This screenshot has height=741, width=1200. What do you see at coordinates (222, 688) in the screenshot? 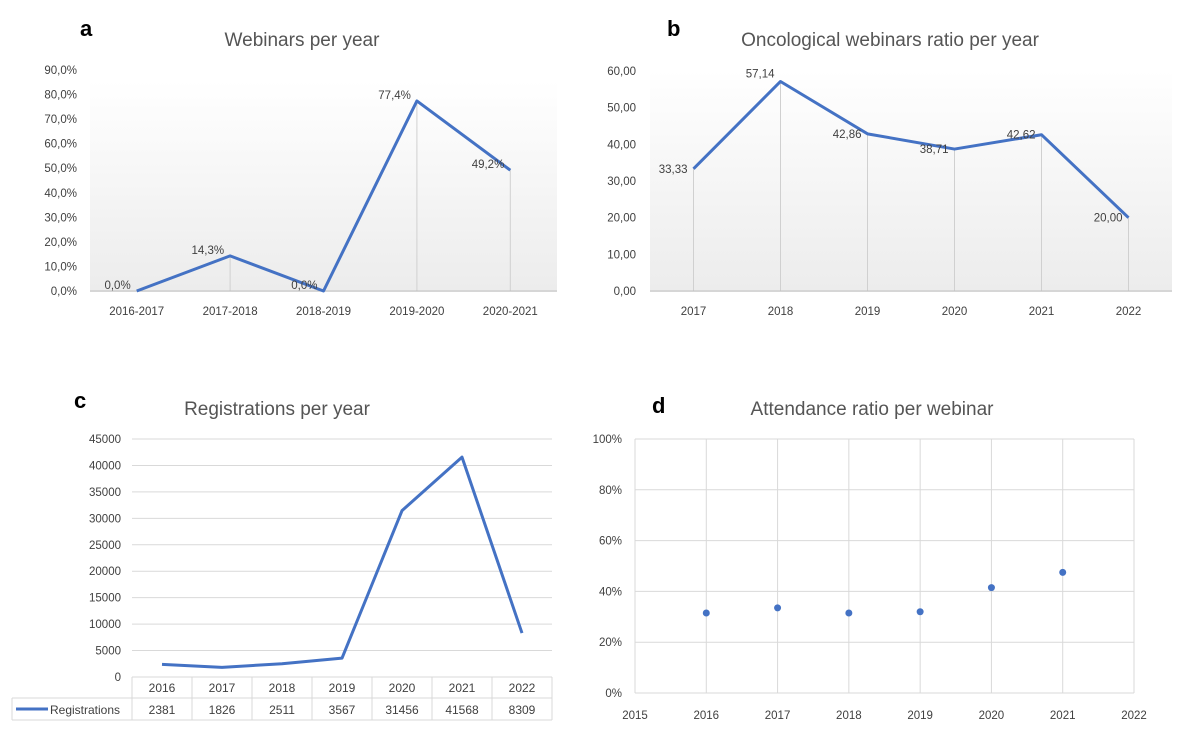
I see `table-header-cell-c: 2017` at bounding box center [222, 688].